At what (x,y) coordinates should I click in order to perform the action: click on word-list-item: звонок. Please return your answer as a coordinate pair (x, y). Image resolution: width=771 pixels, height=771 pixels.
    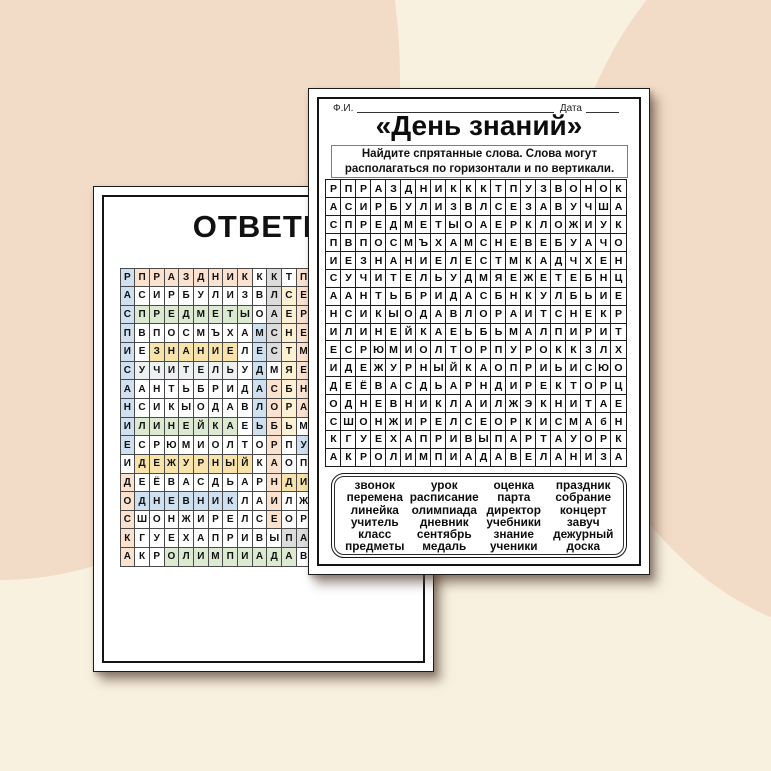
    Looking at the image, I should click on (374, 485).